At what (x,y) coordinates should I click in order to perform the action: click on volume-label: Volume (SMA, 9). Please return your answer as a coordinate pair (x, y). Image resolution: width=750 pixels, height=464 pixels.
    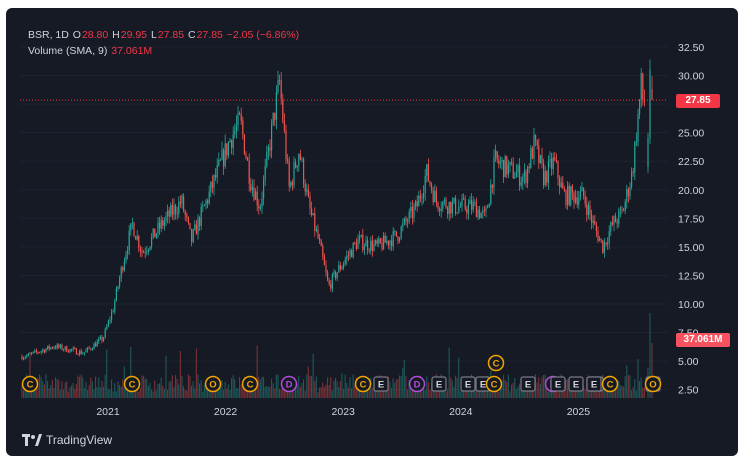
    Looking at the image, I should click on (68, 51).